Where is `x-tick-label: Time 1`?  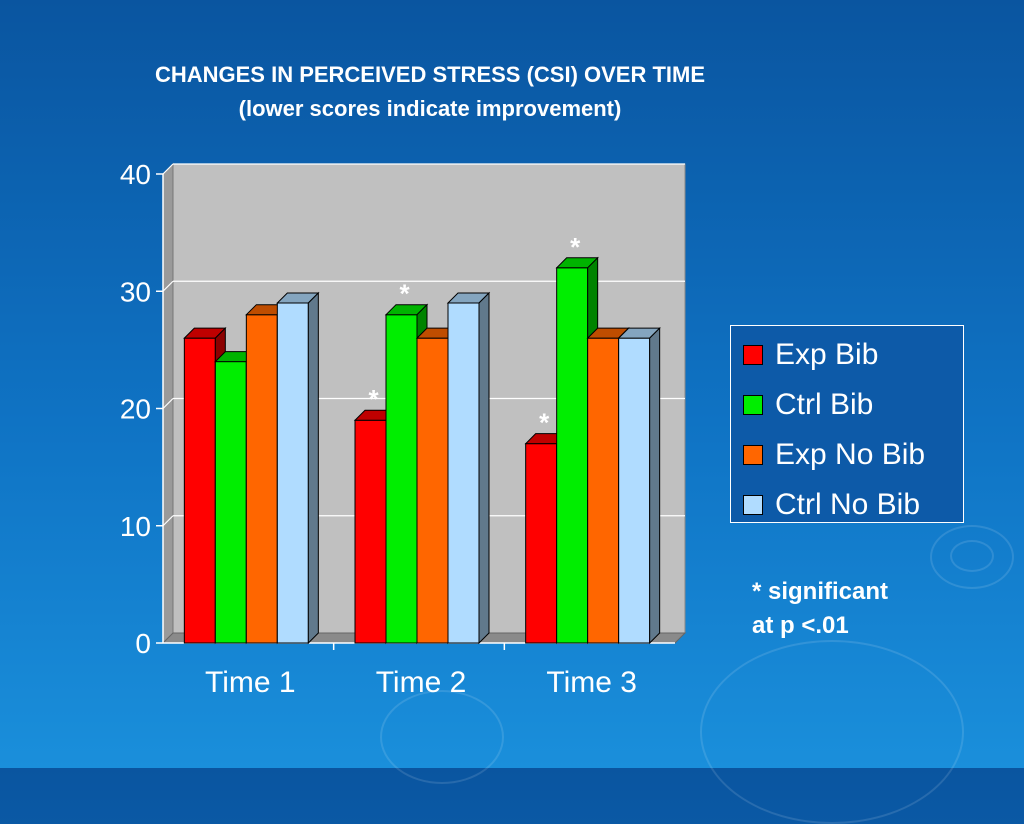
x-tick-label: Time 1 is located at coordinates (250, 682).